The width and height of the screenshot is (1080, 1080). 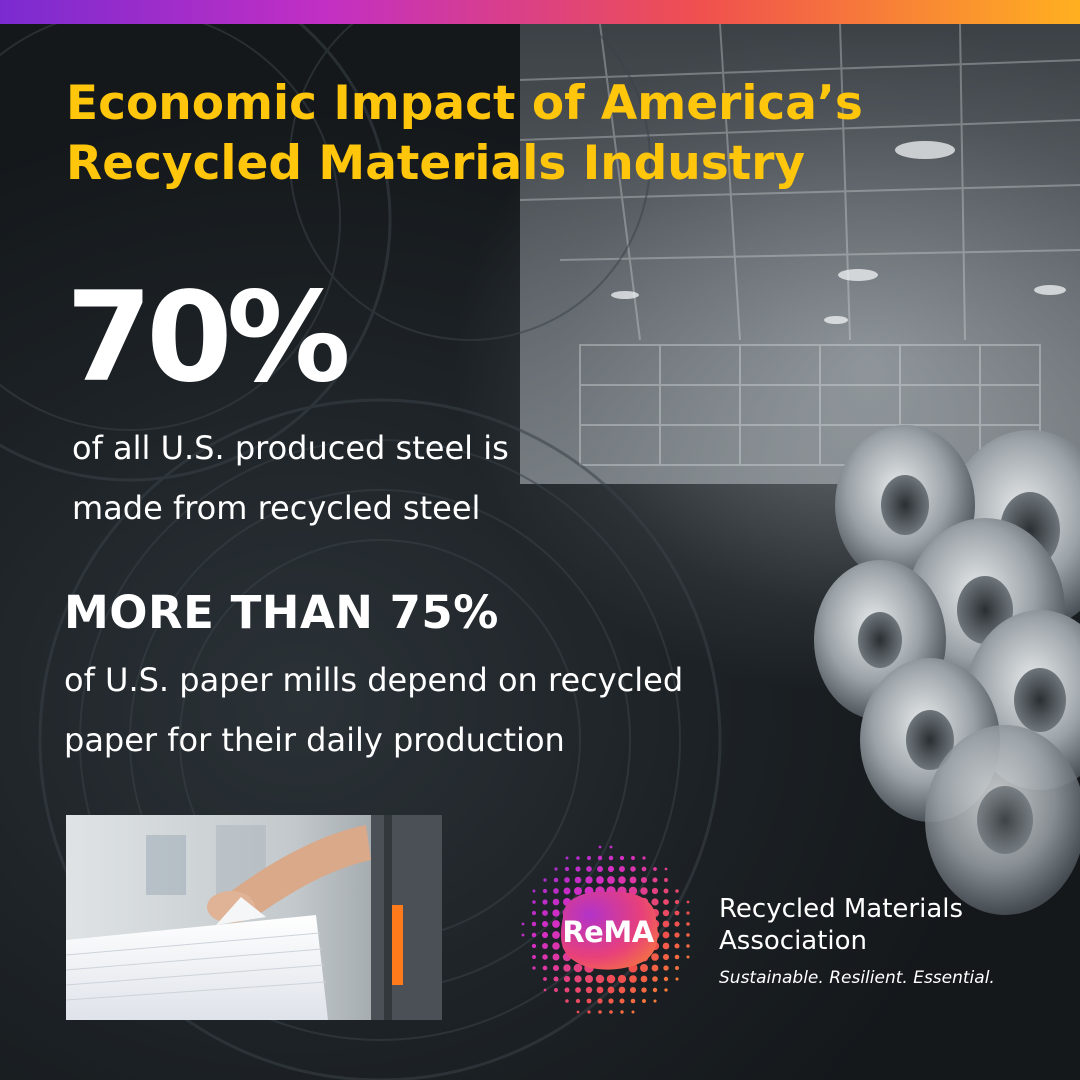 What do you see at coordinates (793, 941) in the screenshot?
I see `org-name-line-2: Association` at bounding box center [793, 941].